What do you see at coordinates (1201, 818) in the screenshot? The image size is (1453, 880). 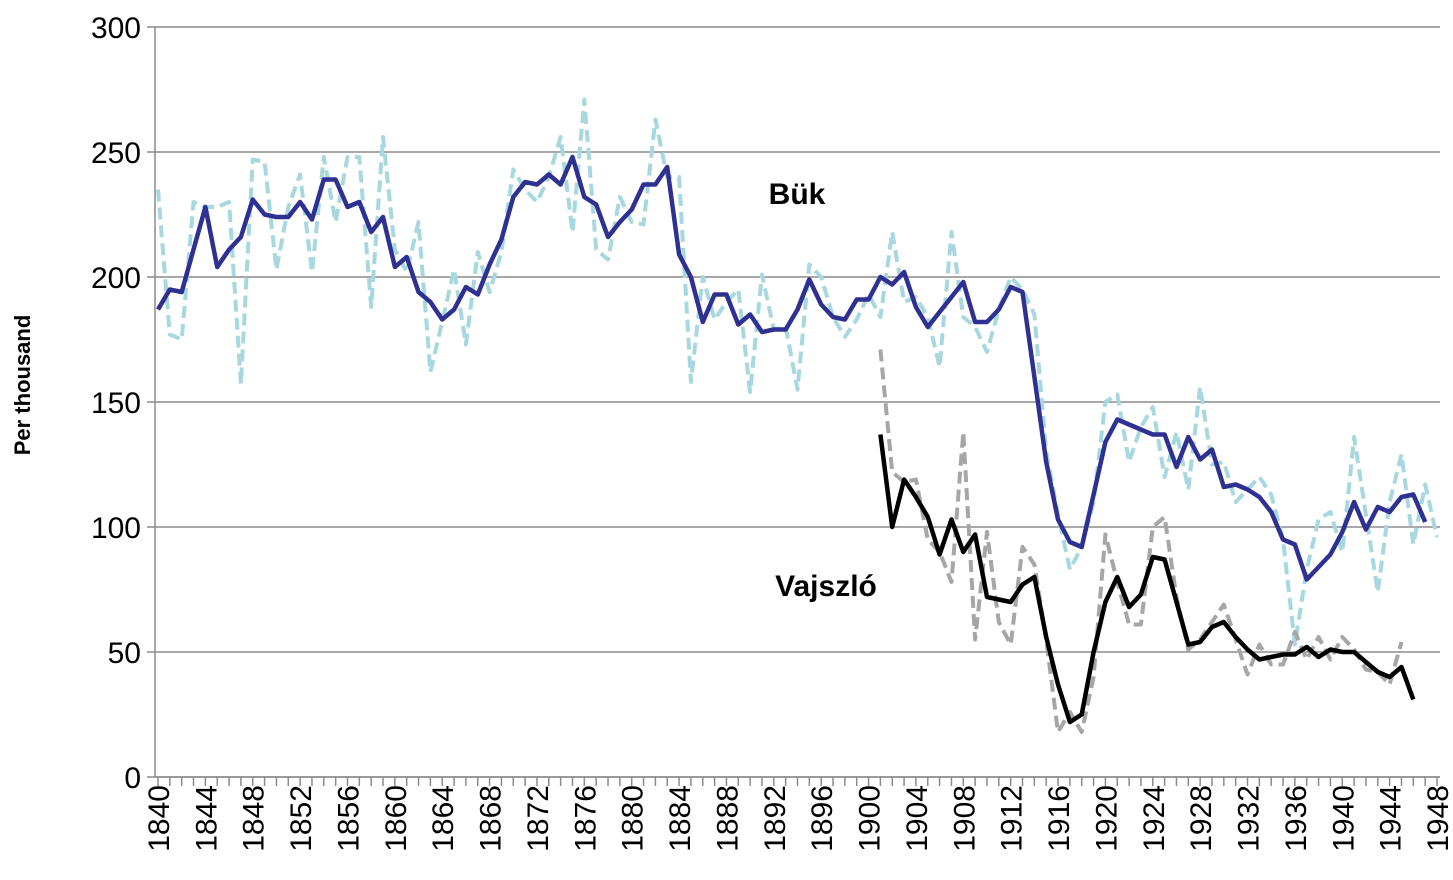 I see `x-tick-label: 1928` at bounding box center [1201, 818].